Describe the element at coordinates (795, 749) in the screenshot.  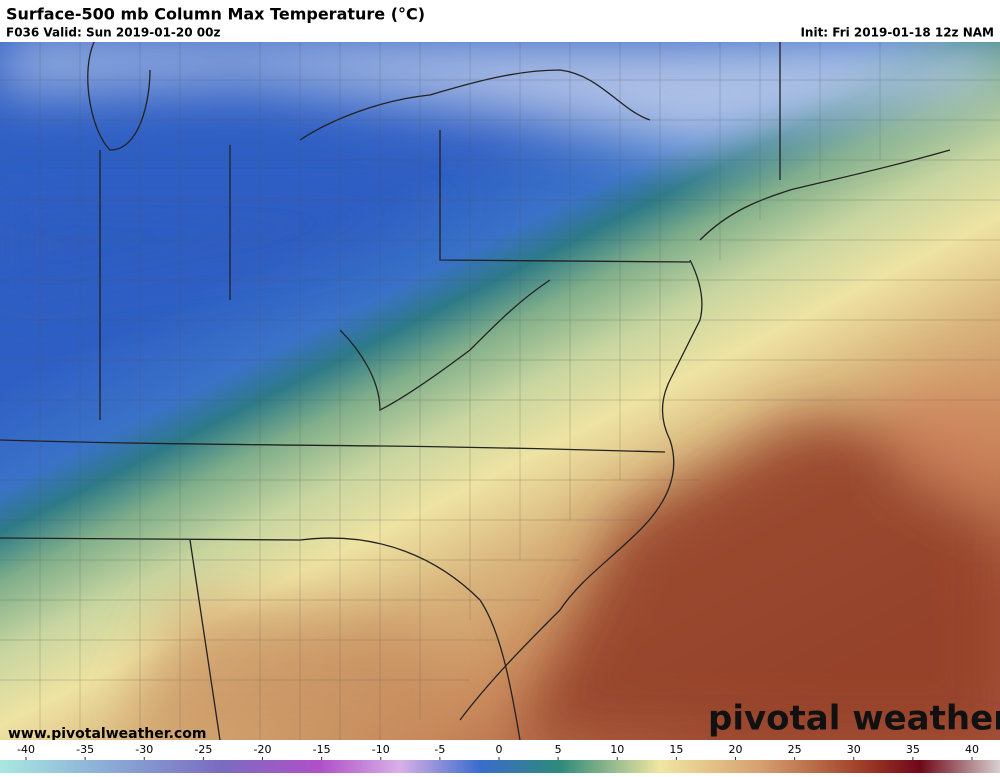
I see `colorbar-tick-label: 25` at that location.